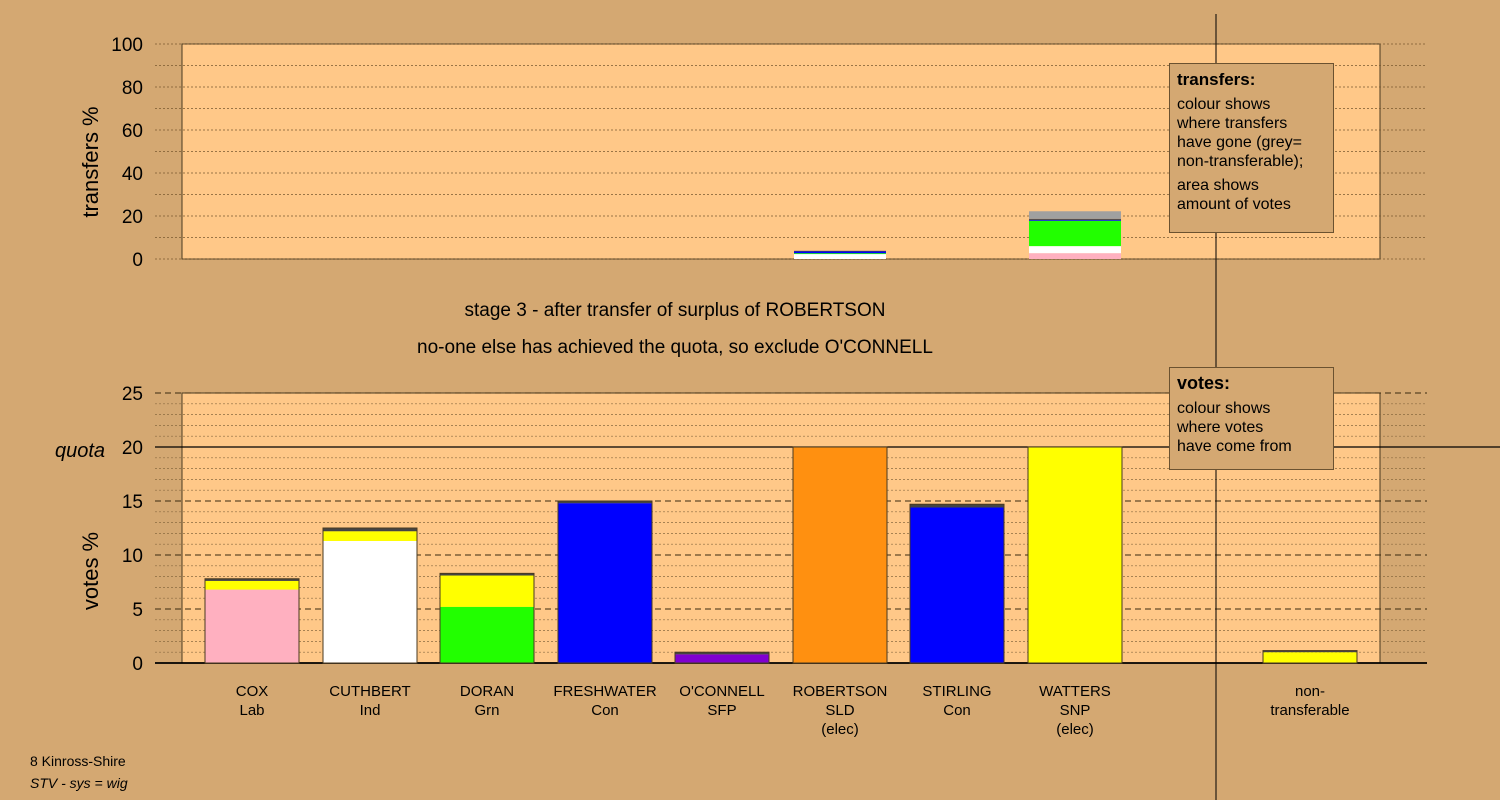 The height and width of the screenshot is (800, 1500). What do you see at coordinates (132, 217) in the screenshot?
I see `transfers-tick-label: 20` at bounding box center [132, 217].